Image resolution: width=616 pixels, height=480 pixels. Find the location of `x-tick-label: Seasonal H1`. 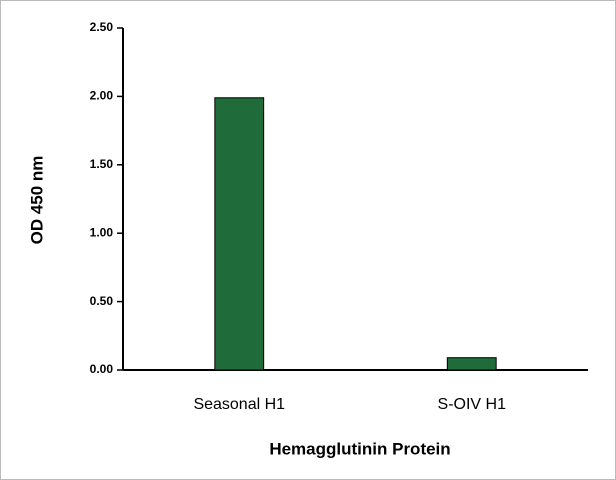

x-tick-label: Seasonal H1 is located at coordinates (239, 404).